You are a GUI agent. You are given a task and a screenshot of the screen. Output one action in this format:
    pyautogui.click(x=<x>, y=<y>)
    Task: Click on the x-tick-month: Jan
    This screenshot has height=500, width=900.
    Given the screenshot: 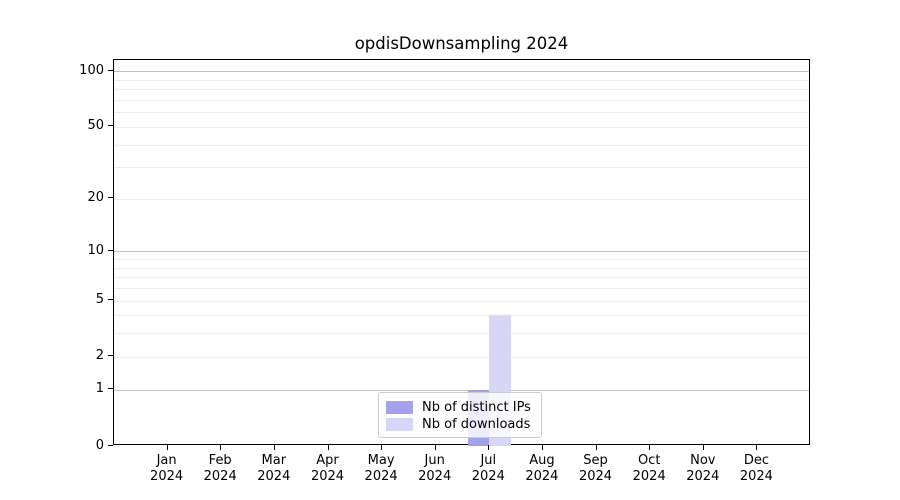 What is the action you would take?
    pyautogui.click(x=166, y=460)
    